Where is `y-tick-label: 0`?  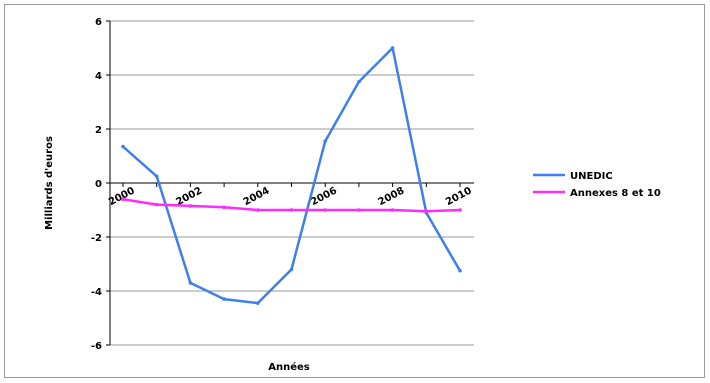 y-tick-label: 0 is located at coordinates (98, 184).